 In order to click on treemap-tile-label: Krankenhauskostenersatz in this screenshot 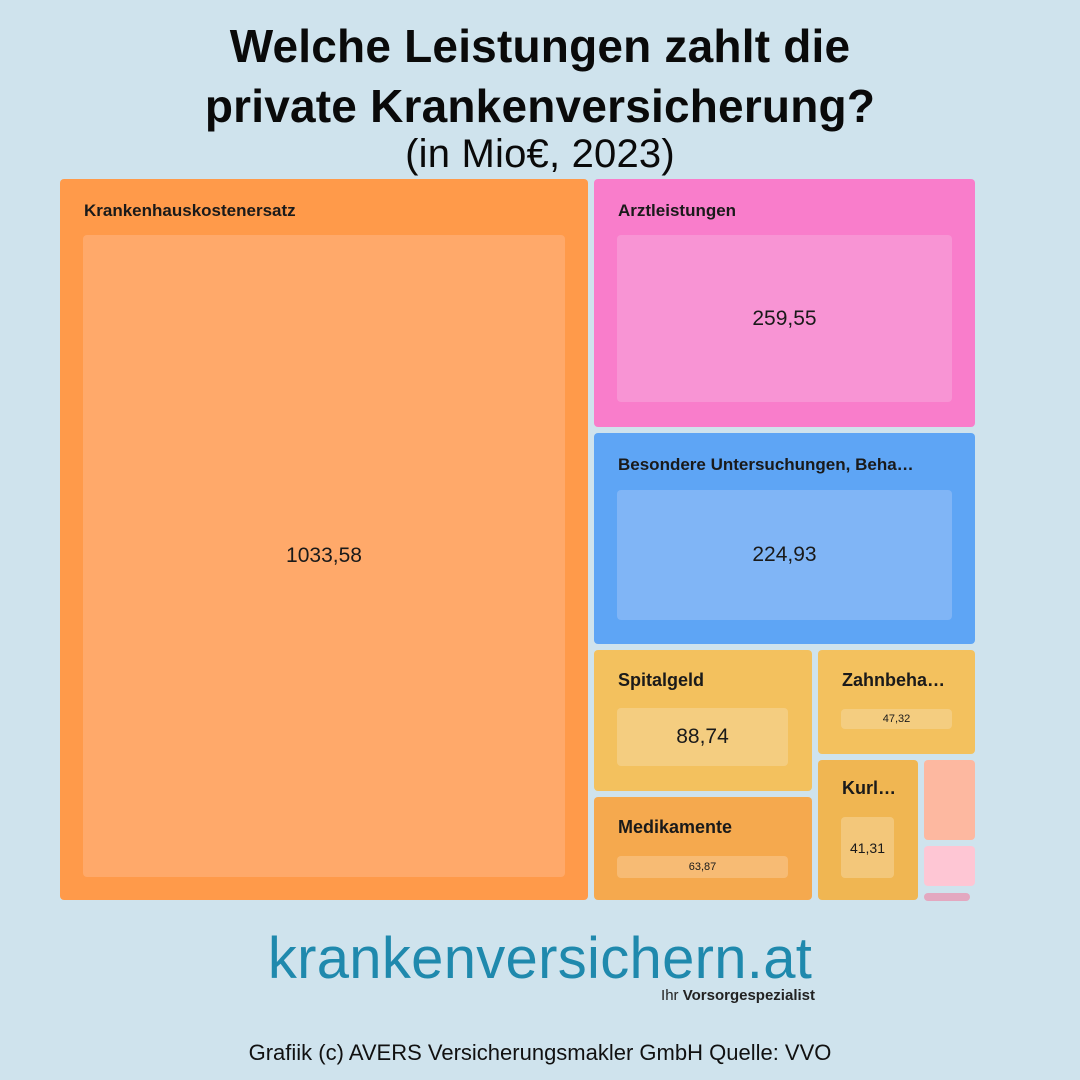, I will do `click(190, 210)`.